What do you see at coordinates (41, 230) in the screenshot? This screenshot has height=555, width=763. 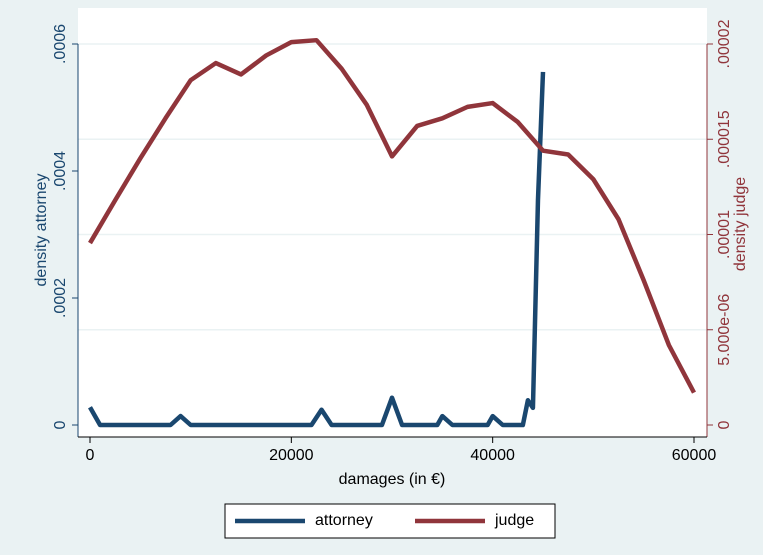 I see `y-axis-title: density attorney` at bounding box center [41, 230].